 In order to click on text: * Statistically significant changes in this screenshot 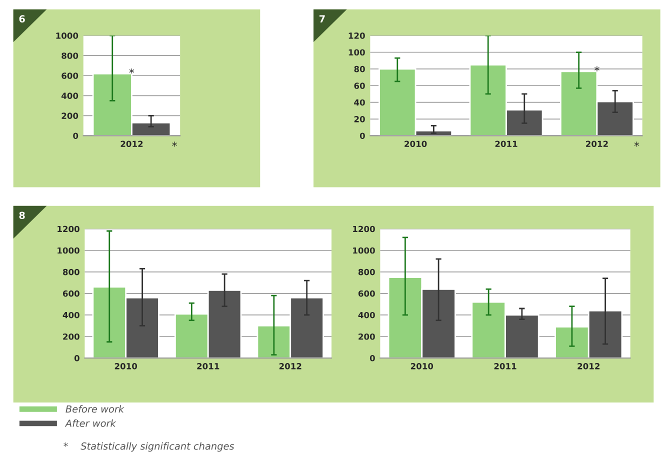, I will do `click(149, 447)`.